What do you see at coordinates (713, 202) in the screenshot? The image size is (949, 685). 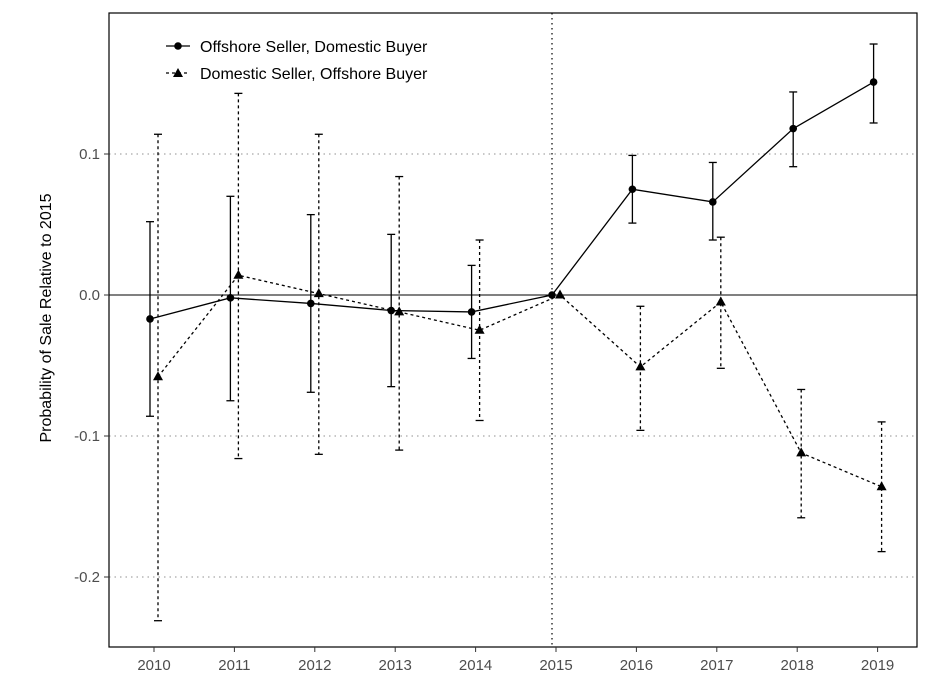 I see `point-series-1-2017` at bounding box center [713, 202].